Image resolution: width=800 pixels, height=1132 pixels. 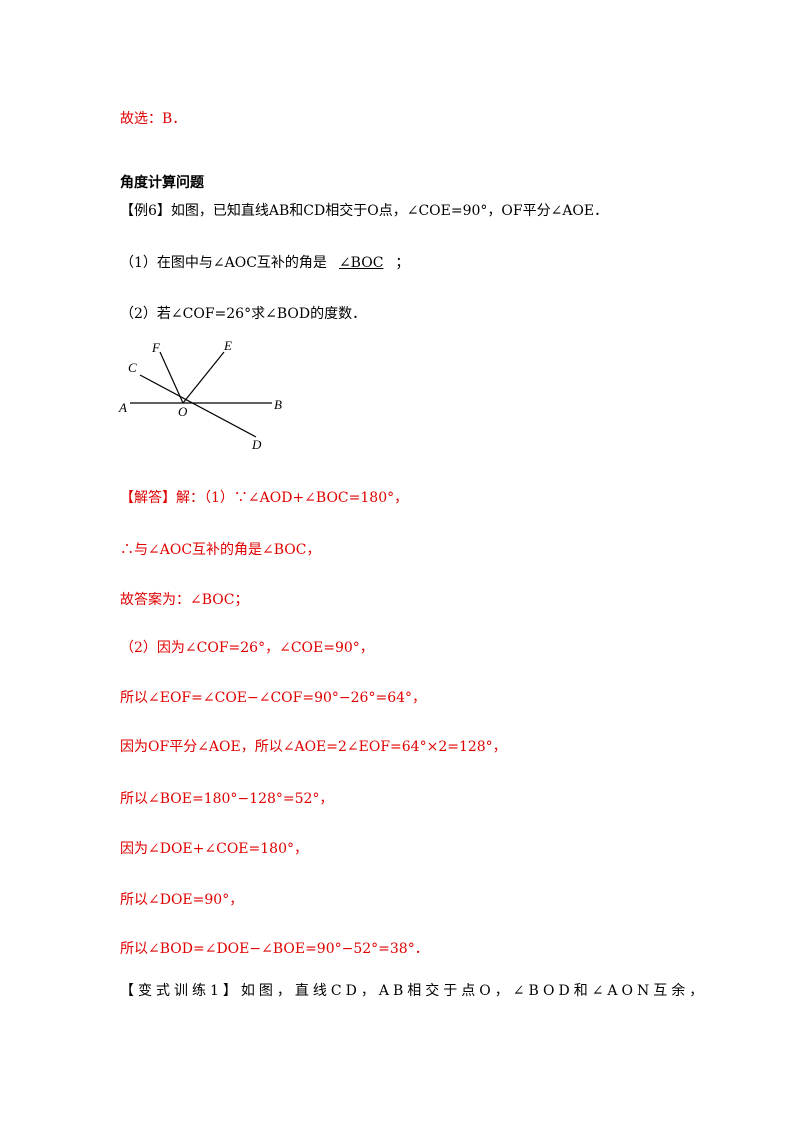 I want to click on solution-line: 所以∠EOF=∠COE−∠COF=90°−26°=64°，, so click(x=273, y=698).